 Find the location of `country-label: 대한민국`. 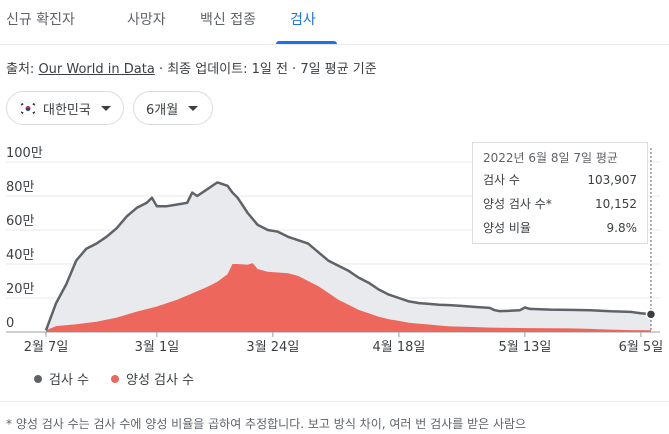

country-label: 대한민국 is located at coordinates (67, 110).